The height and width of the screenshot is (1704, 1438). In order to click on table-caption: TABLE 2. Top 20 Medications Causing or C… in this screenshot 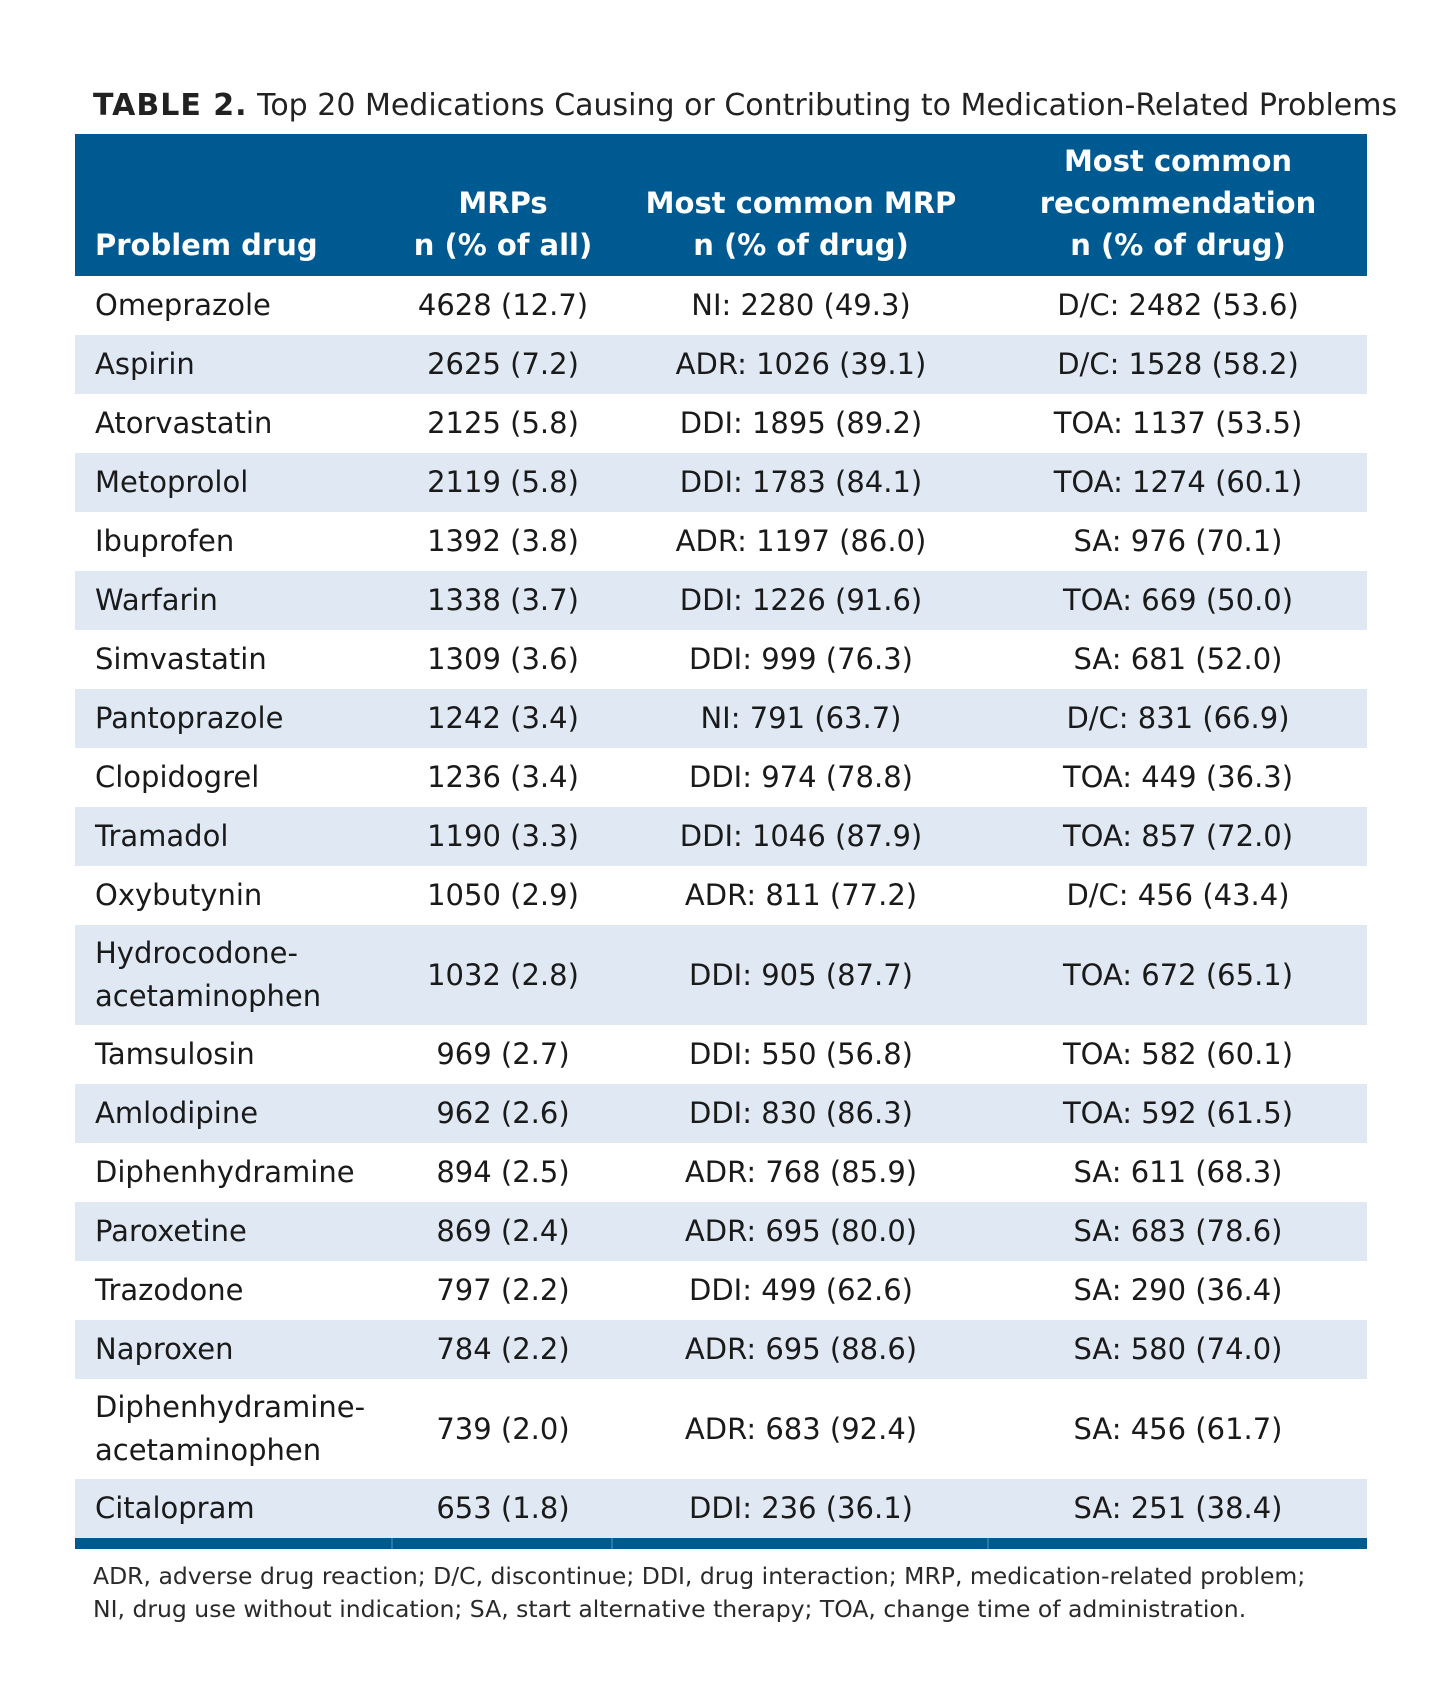, I will do `click(745, 106)`.